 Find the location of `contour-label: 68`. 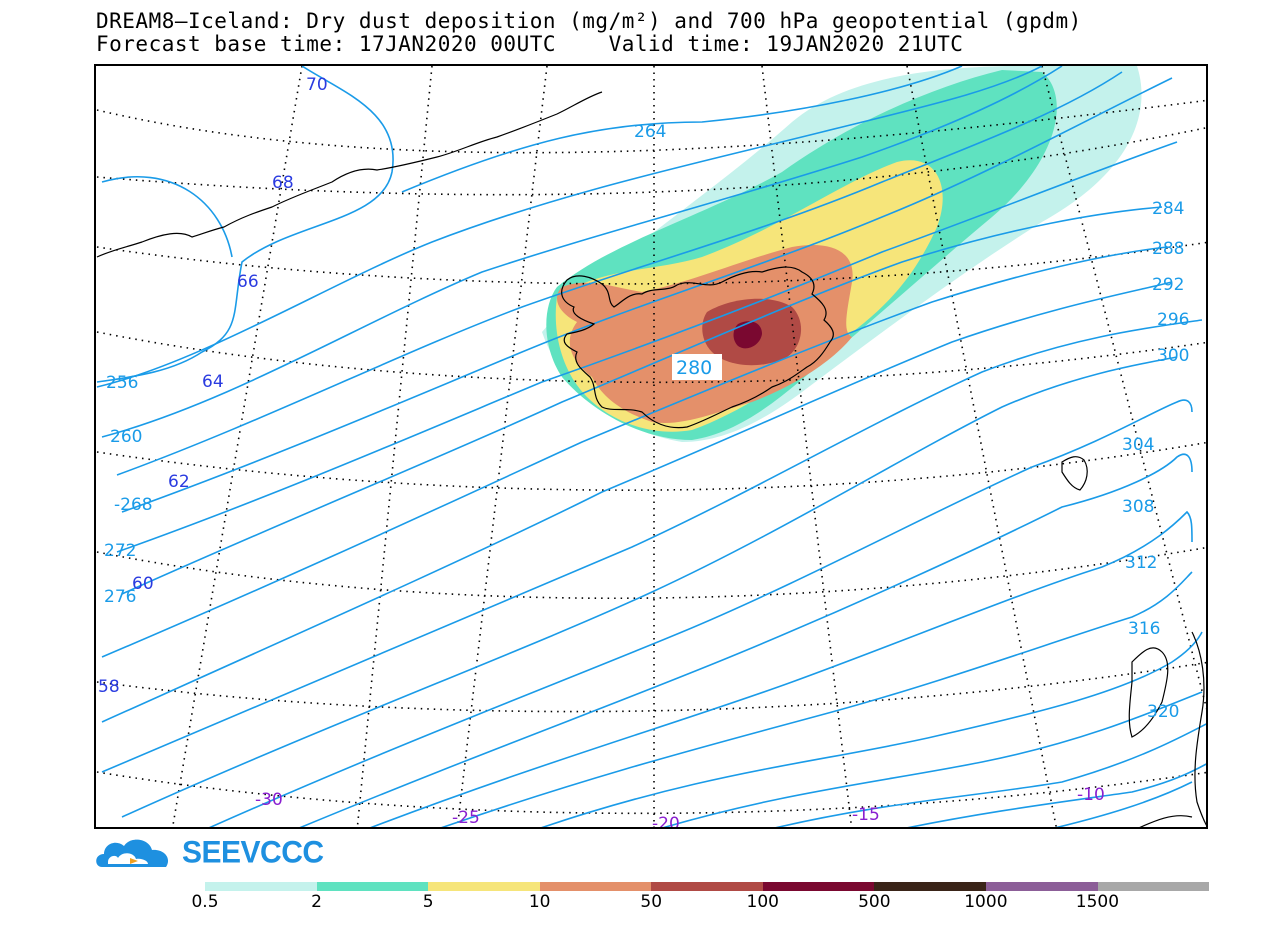

contour-label: 68 is located at coordinates (283, 183).